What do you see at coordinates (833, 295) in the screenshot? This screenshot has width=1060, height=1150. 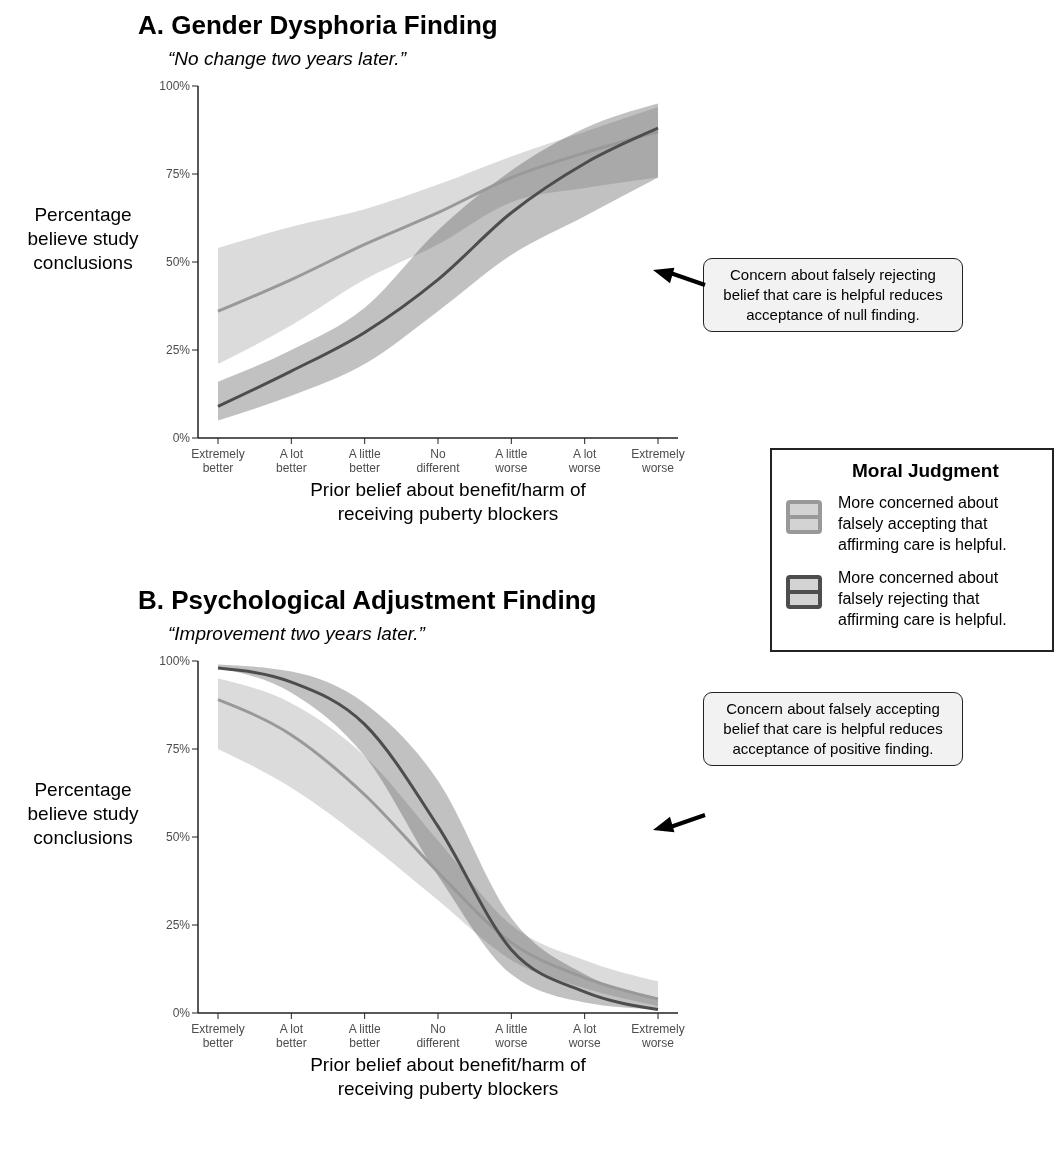 I see `text: Concern about falsely rejecting belief that care is helpful reduces acceptance of null finding.` at bounding box center [833, 295].